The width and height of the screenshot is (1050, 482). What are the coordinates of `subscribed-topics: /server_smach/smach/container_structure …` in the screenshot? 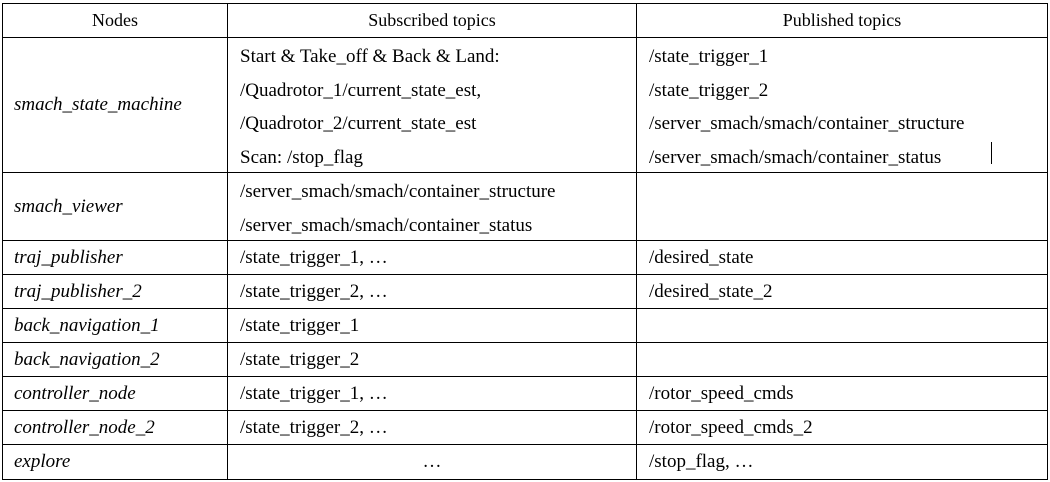 It's located at (432, 206).